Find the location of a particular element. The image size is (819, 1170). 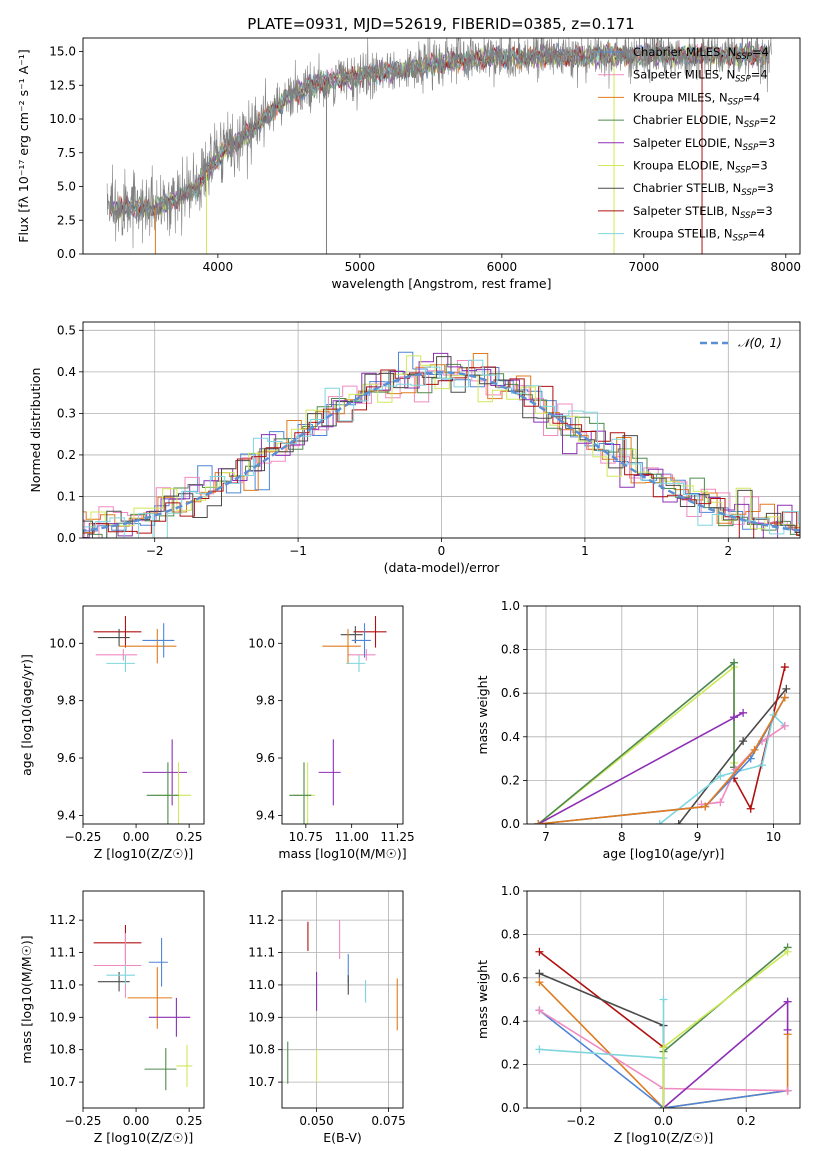

x-tick-label: 7 is located at coordinates (546, 837).